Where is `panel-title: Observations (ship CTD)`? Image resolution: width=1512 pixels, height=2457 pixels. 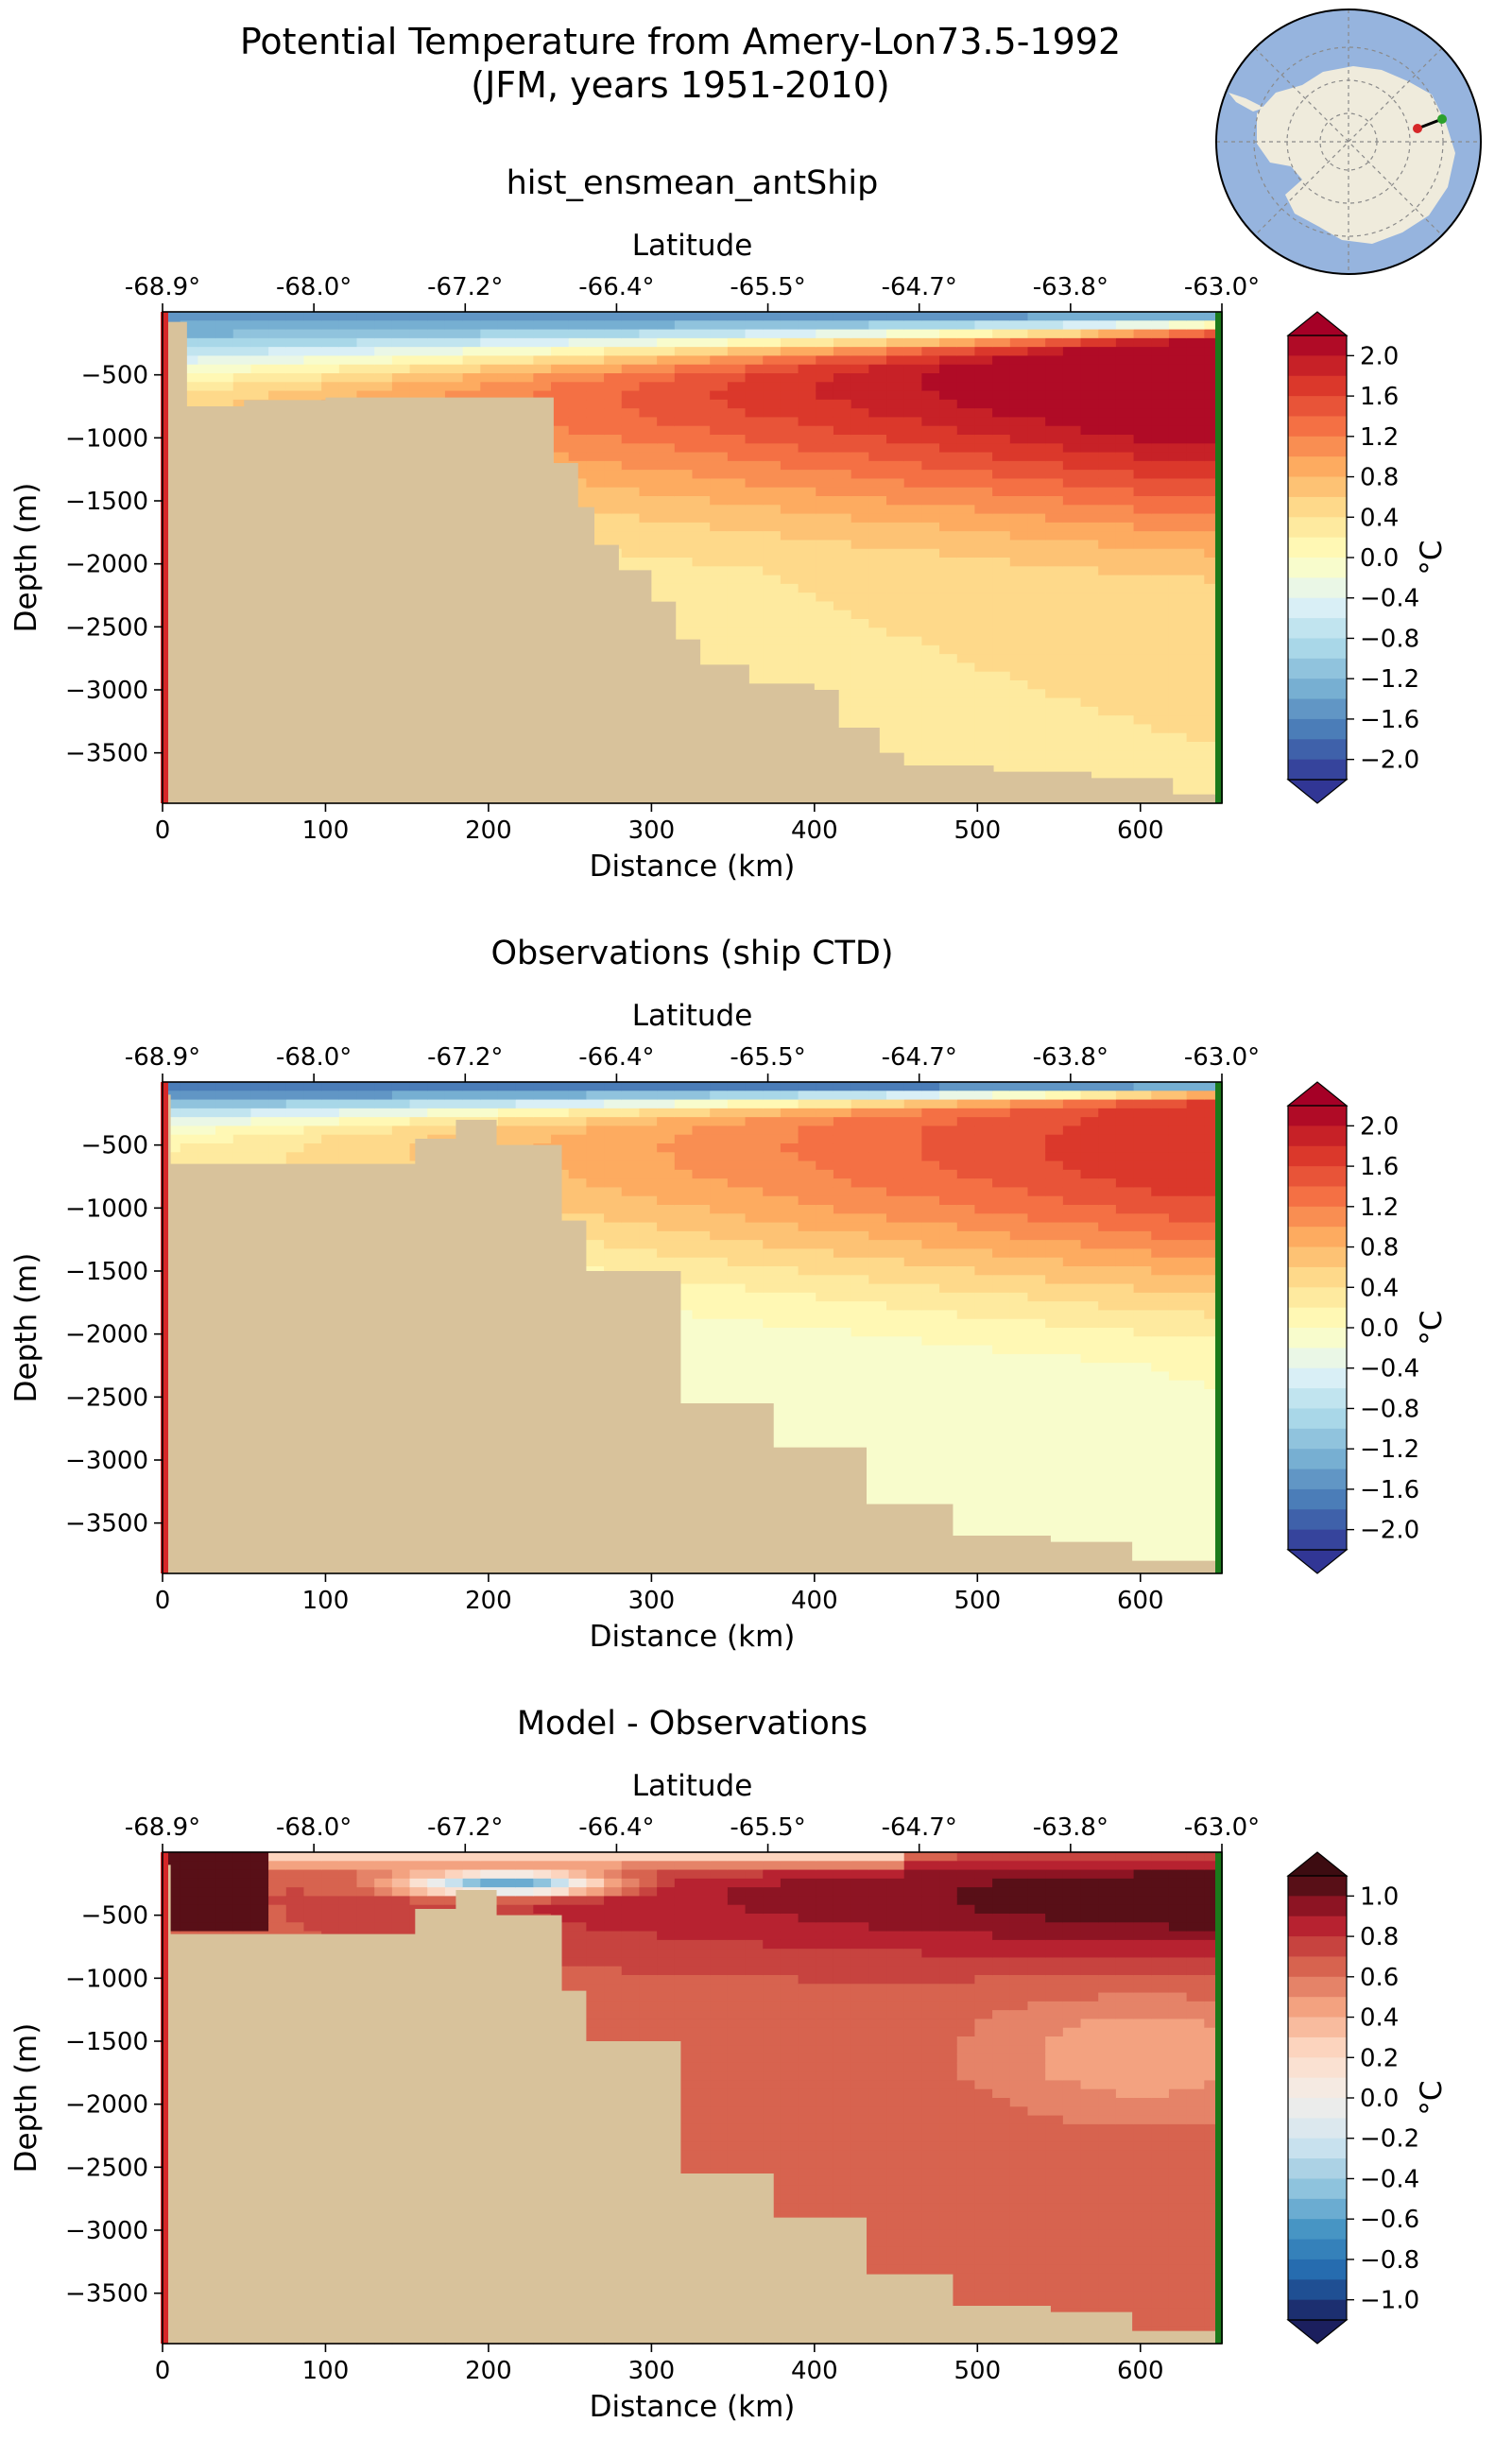 panel-title: Observations (ship CTD) is located at coordinates (691, 953).